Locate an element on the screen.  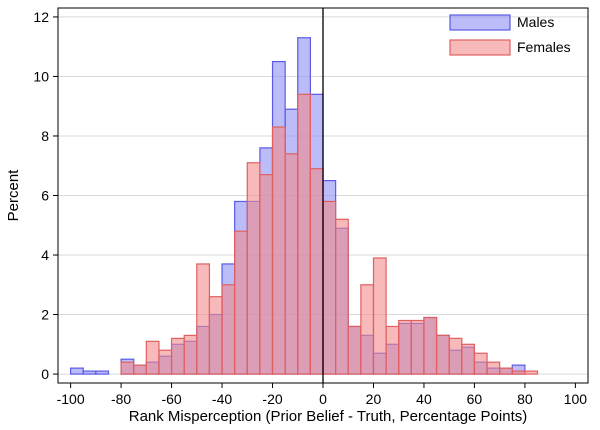
x-tick-label: -40 is located at coordinates (222, 399).